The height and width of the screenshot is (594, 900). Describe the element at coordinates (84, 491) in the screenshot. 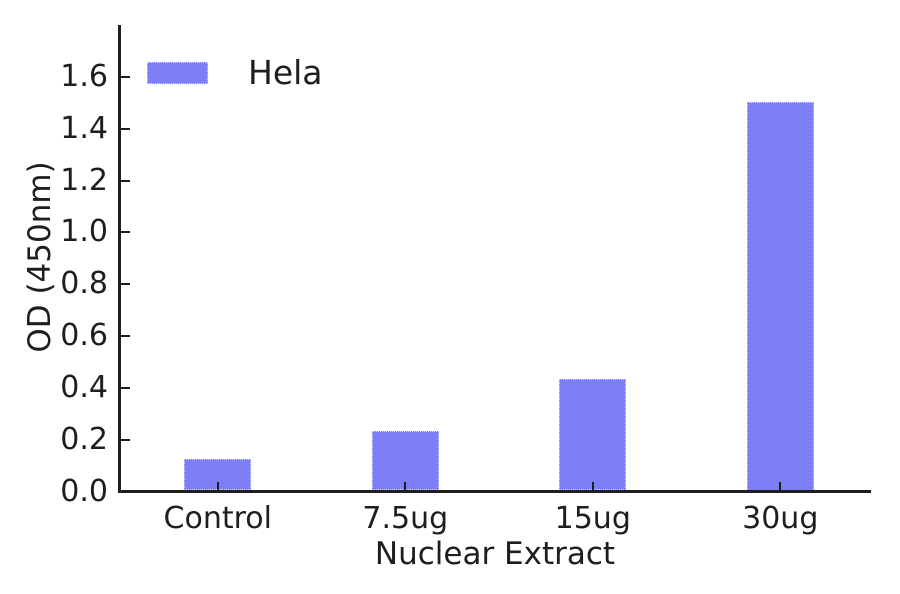

I see `y-tick-label: 0.0` at that location.